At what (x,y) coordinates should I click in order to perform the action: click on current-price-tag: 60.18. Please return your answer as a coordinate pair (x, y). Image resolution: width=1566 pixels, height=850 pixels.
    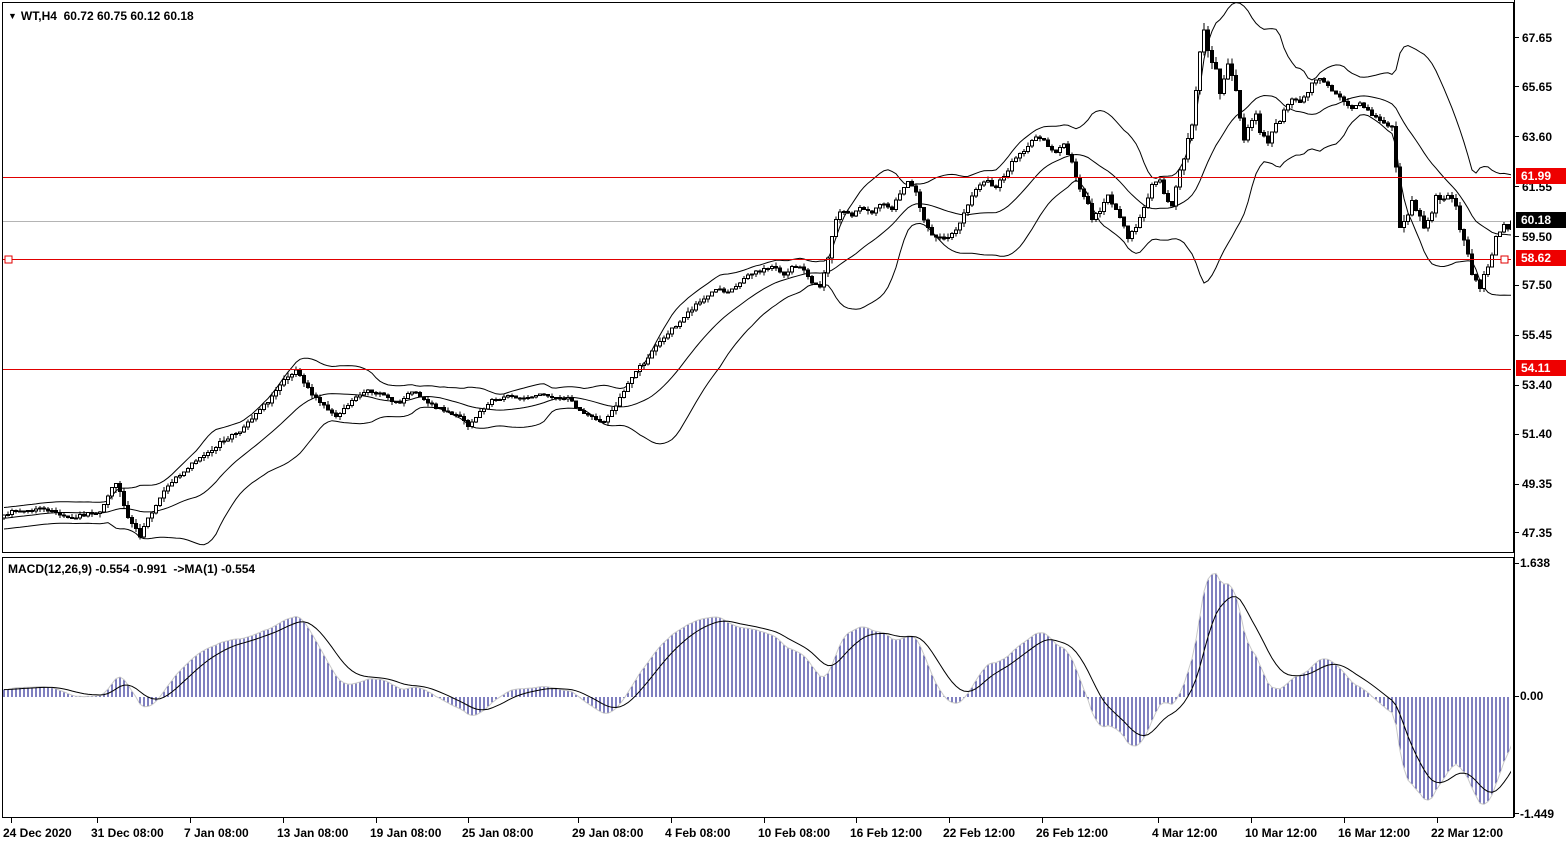
    Looking at the image, I should click on (1541, 220).